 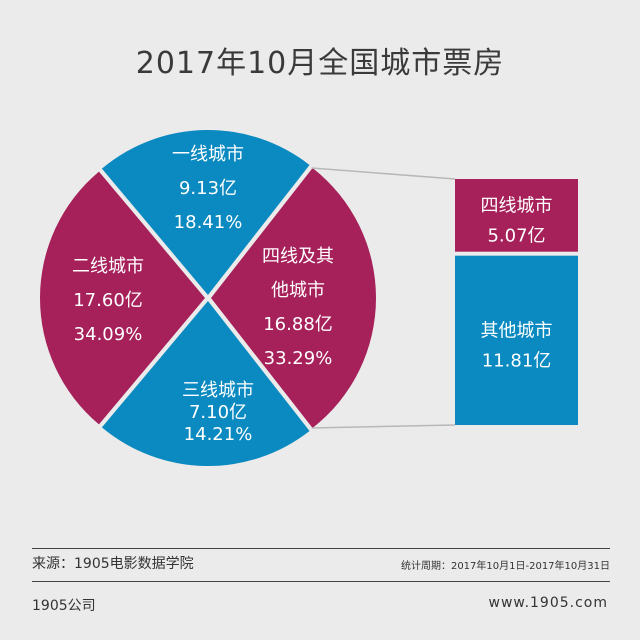 What do you see at coordinates (517, 330) in the screenshot?
I see `breakdown-label: 其他城市` at bounding box center [517, 330].